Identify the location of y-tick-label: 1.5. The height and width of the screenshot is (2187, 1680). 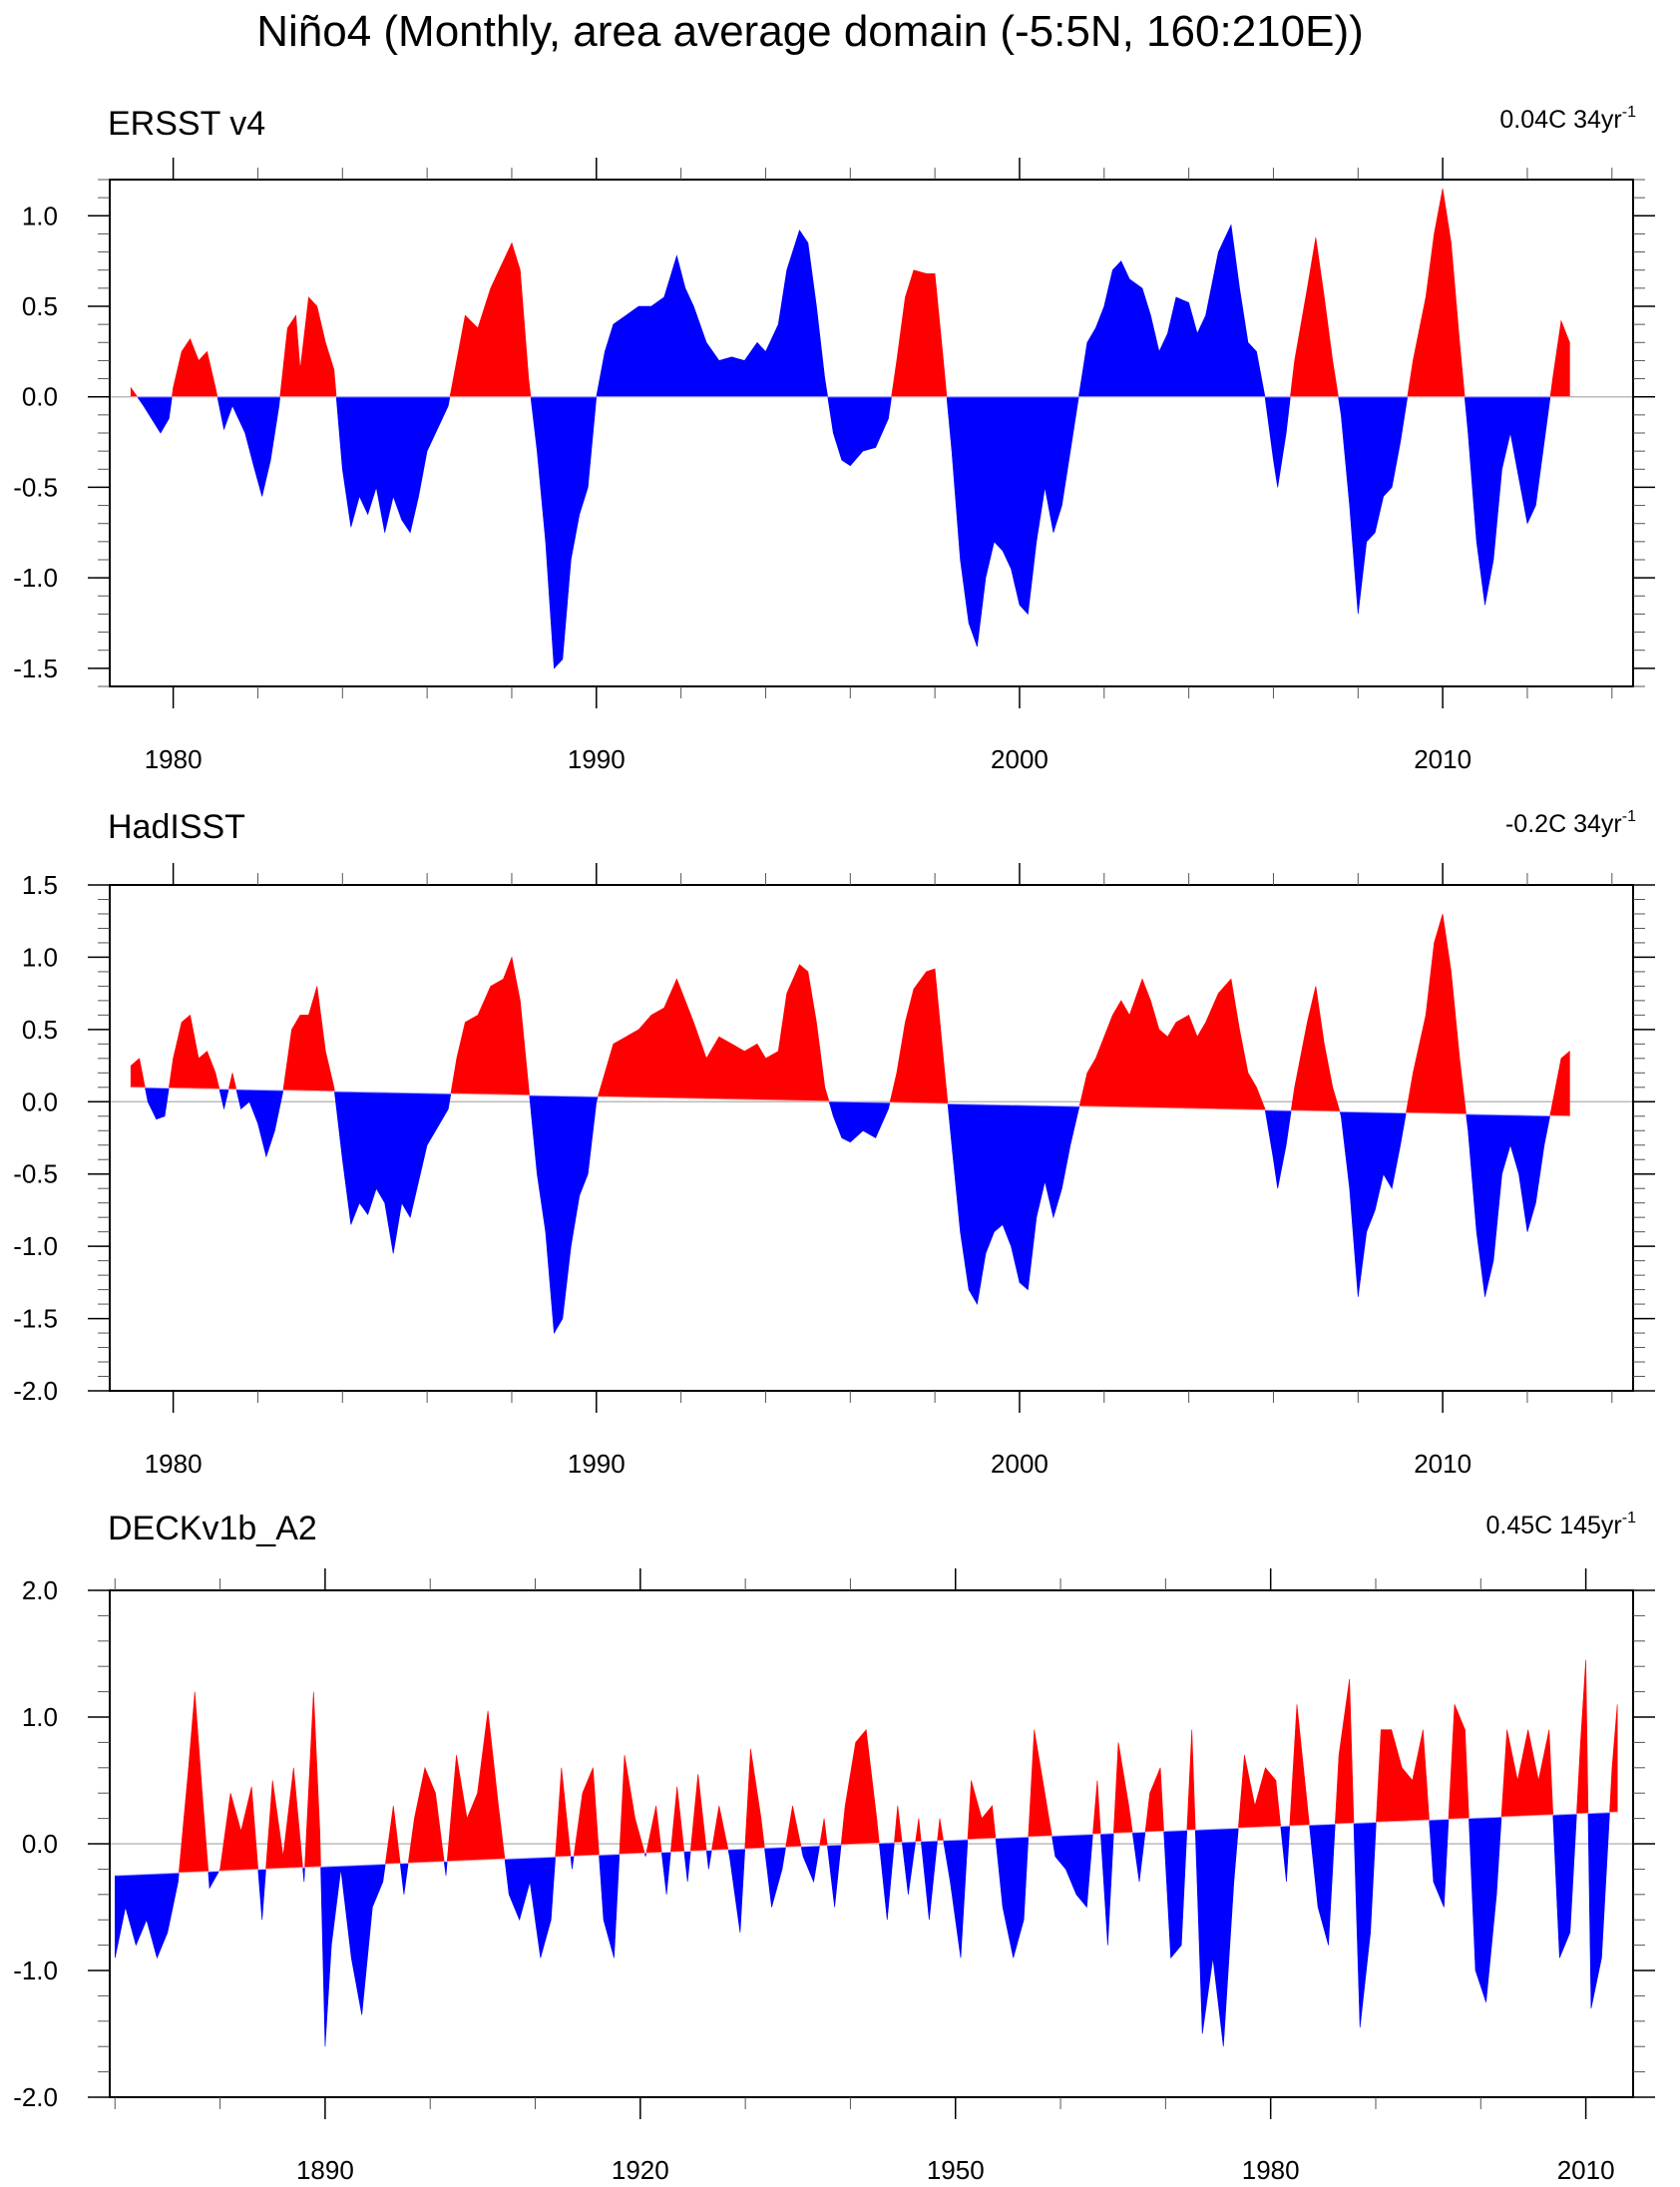
(40, 885).